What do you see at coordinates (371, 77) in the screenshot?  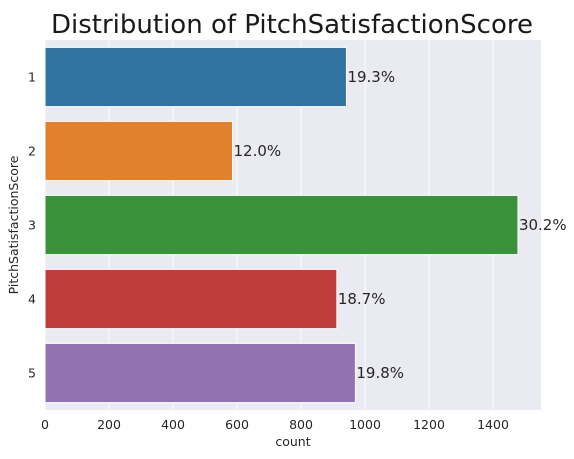 I see `data-label-1: 19.3%` at bounding box center [371, 77].